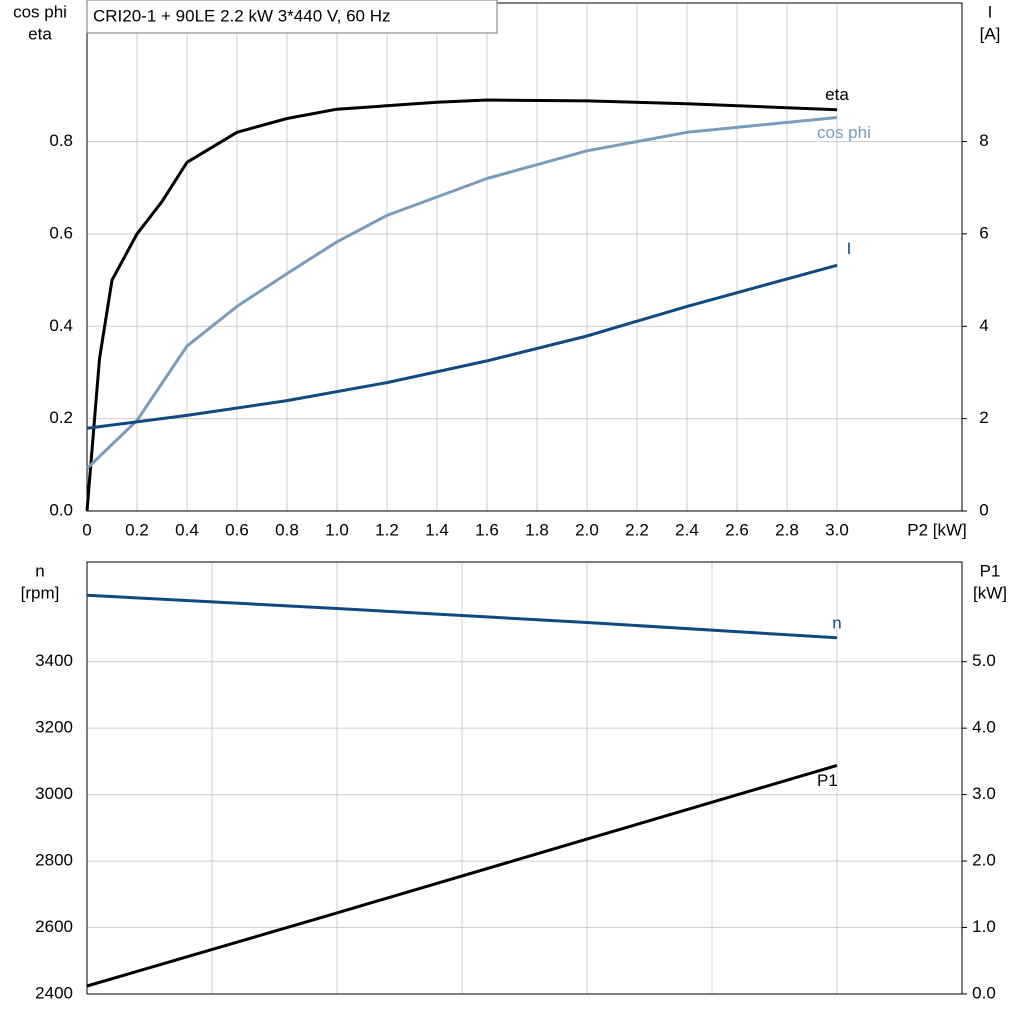 Image resolution: width=1024 pixels, height=1024 pixels. Describe the element at coordinates (849, 248) in the screenshot. I see `series-label: I` at that location.